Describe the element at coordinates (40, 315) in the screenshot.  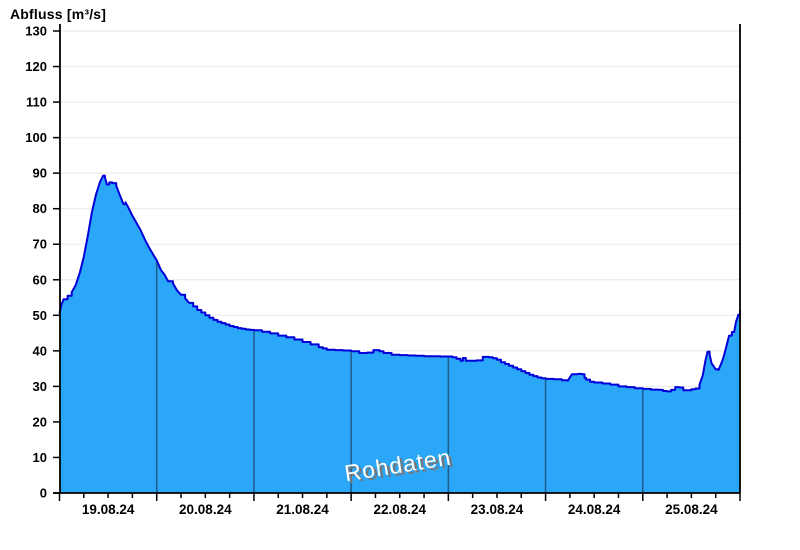
I see `y-tick-label: 50` at that location.